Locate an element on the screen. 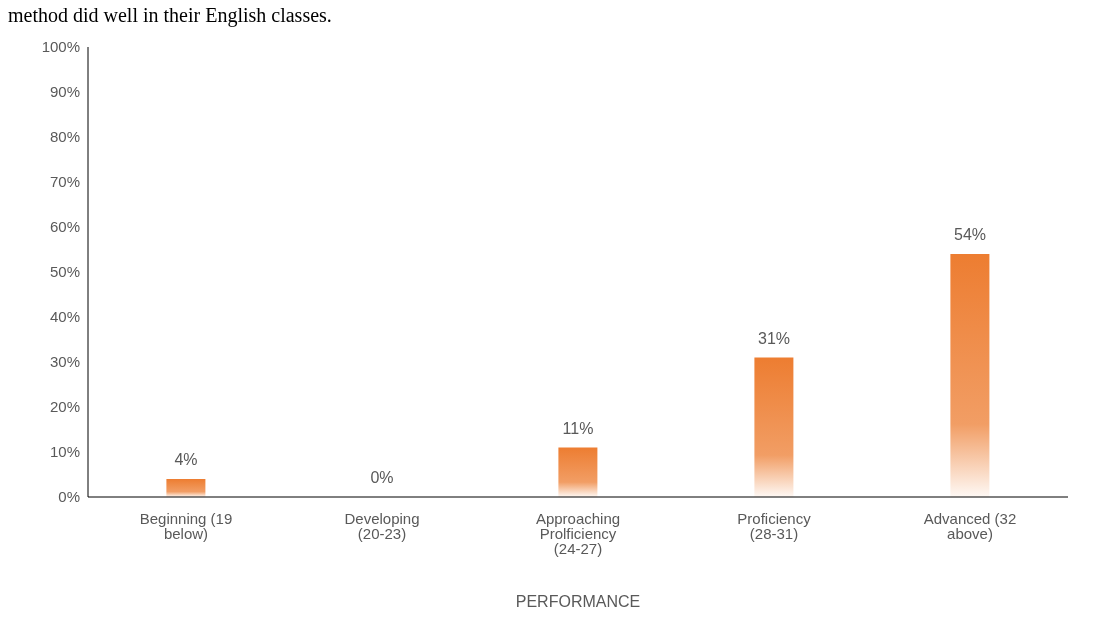  x-tick-label: Proficiency (28-31) is located at coordinates (774, 525).